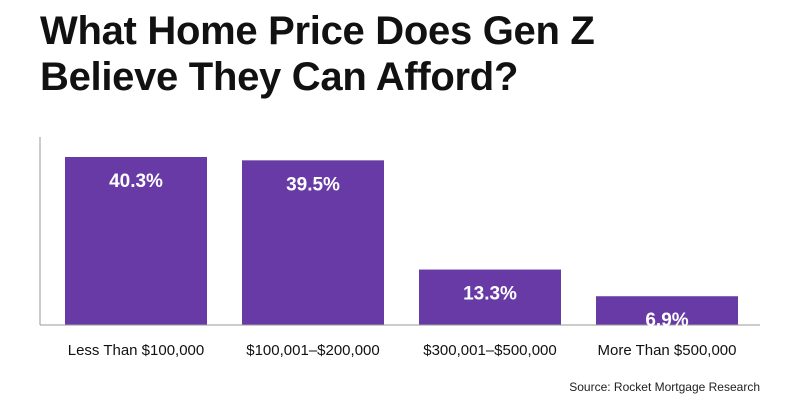  I want to click on bar-value-label-4: 6.9%, so click(666, 320).